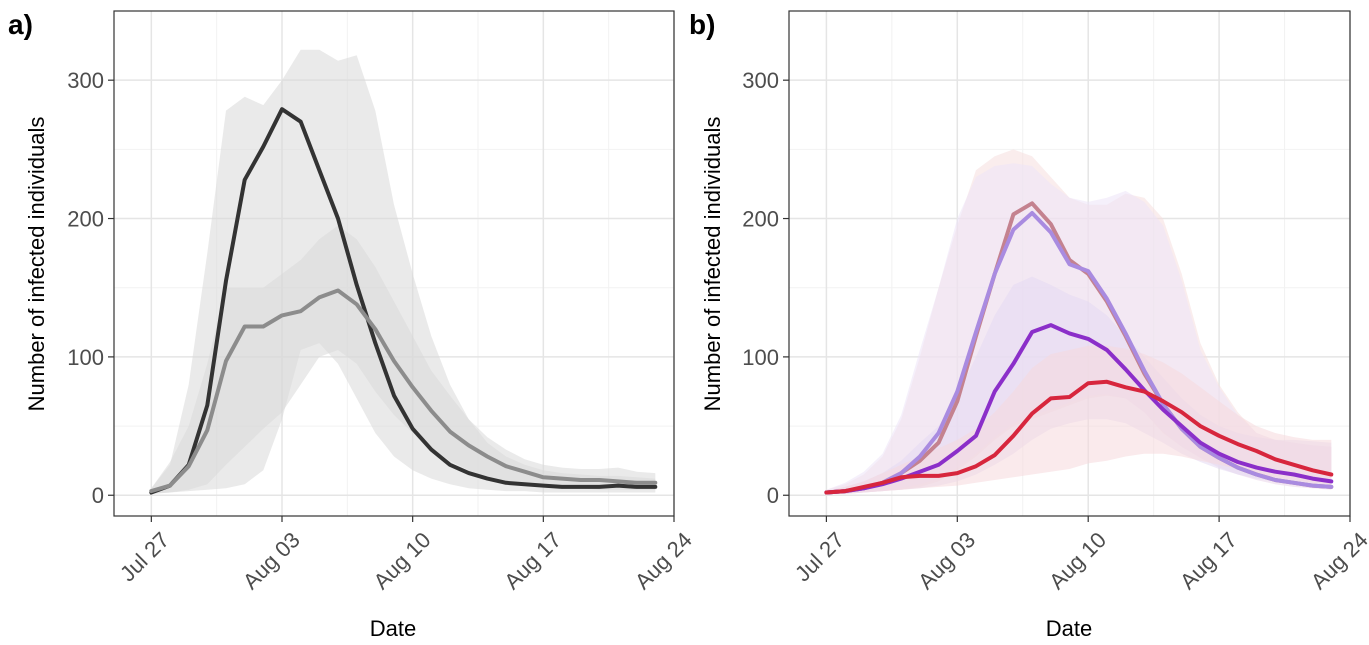 The image size is (1369, 645). I want to click on panel-a-x-axis-title: Date, so click(393, 628).